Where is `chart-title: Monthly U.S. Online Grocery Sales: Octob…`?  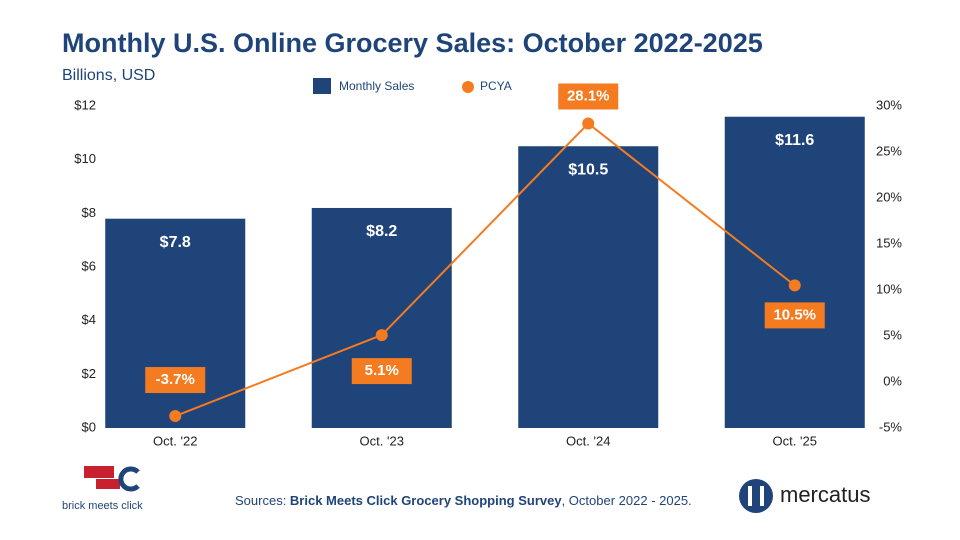 chart-title: Monthly U.S. Online Grocery Sales: Octob… is located at coordinates (412, 43).